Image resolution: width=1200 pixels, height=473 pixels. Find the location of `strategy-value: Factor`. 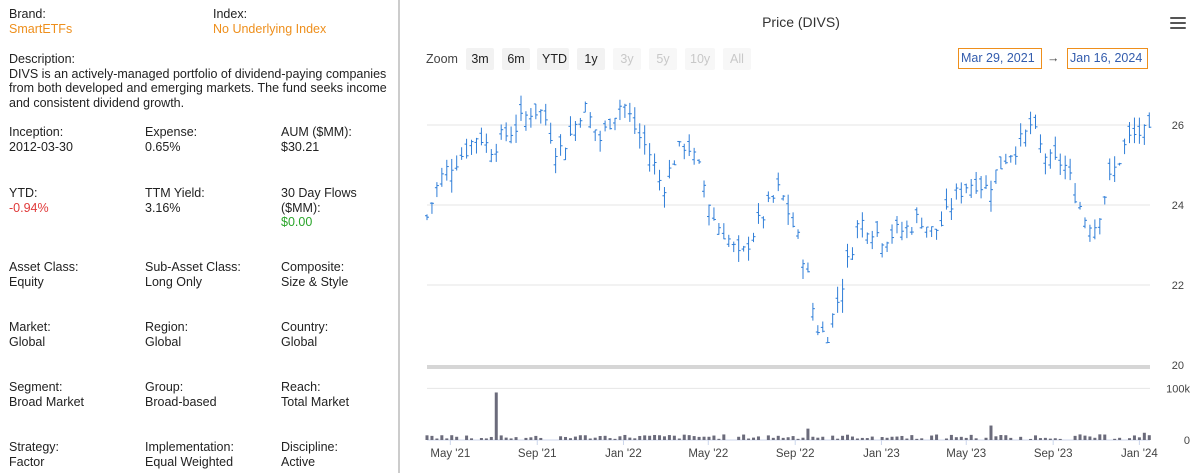

strategy-value: Factor is located at coordinates (27, 461).